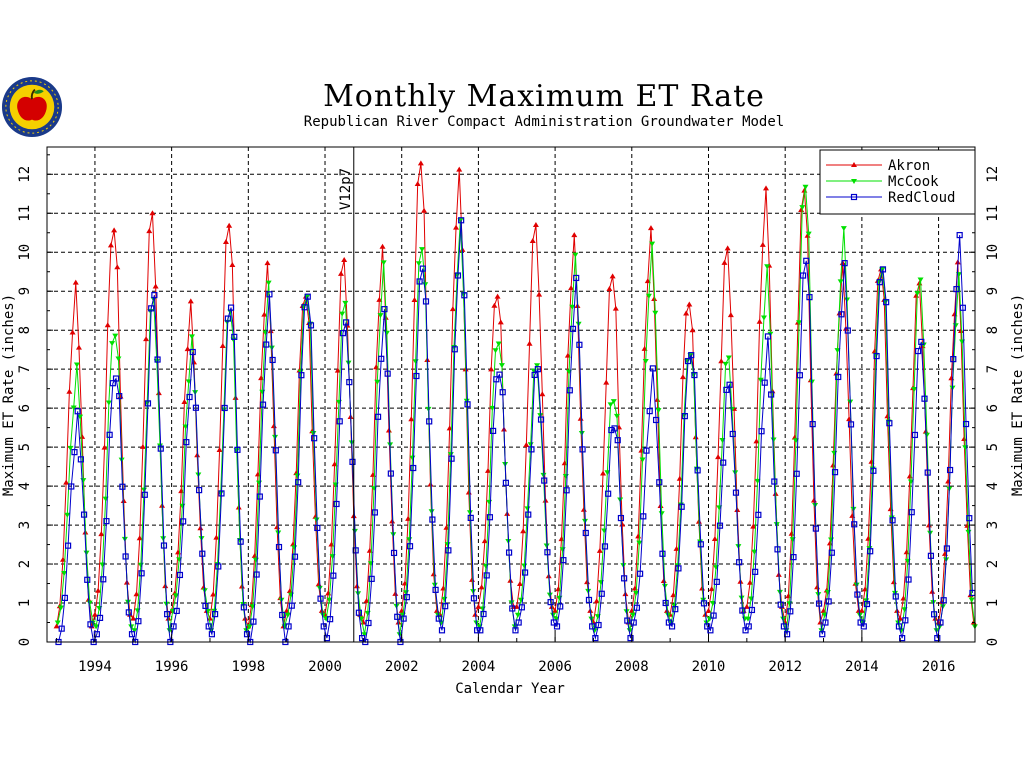  I want to click on apple-icon, so click(32, 108).